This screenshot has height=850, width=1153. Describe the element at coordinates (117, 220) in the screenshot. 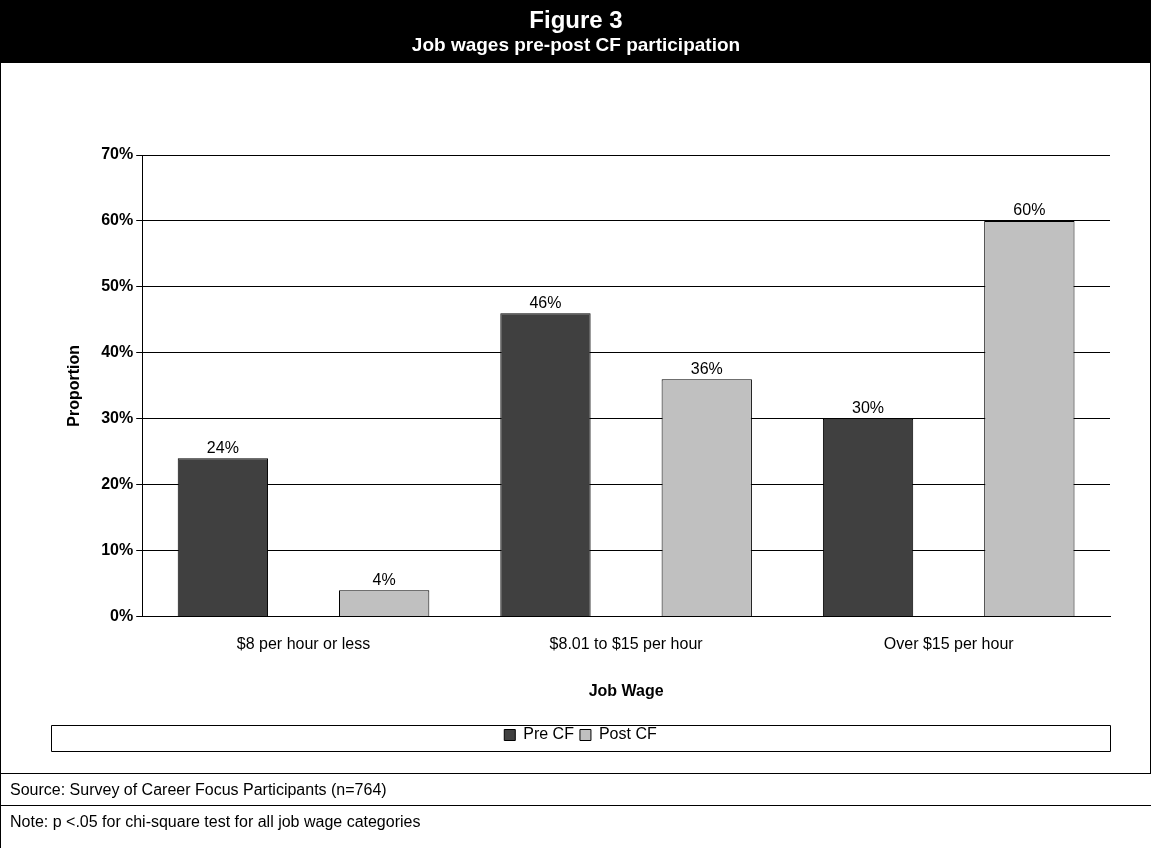

I see `y-tick-label: 60%` at that location.